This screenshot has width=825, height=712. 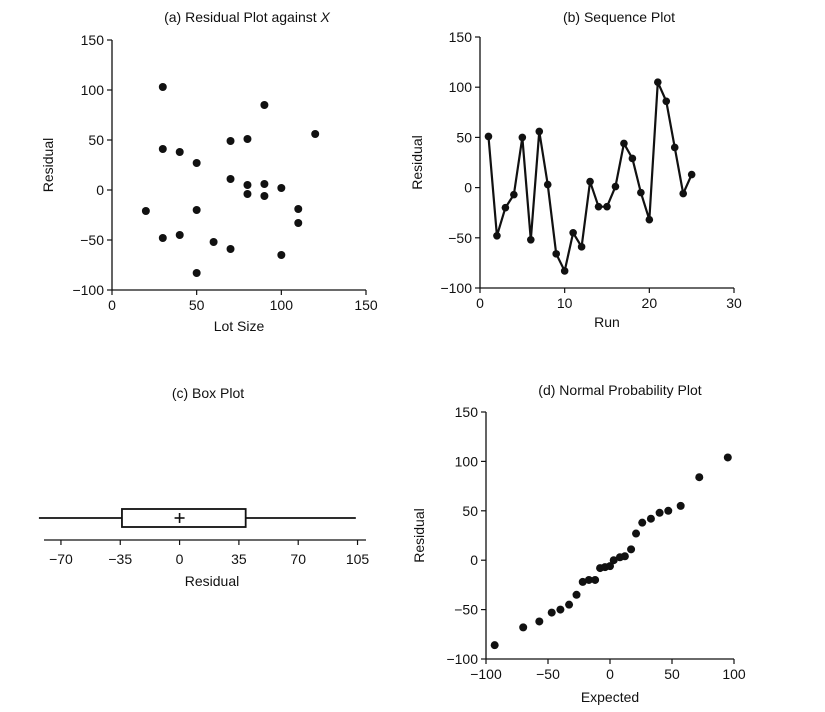 I want to click on x-tick-label: 105, so click(x=358, y=559).